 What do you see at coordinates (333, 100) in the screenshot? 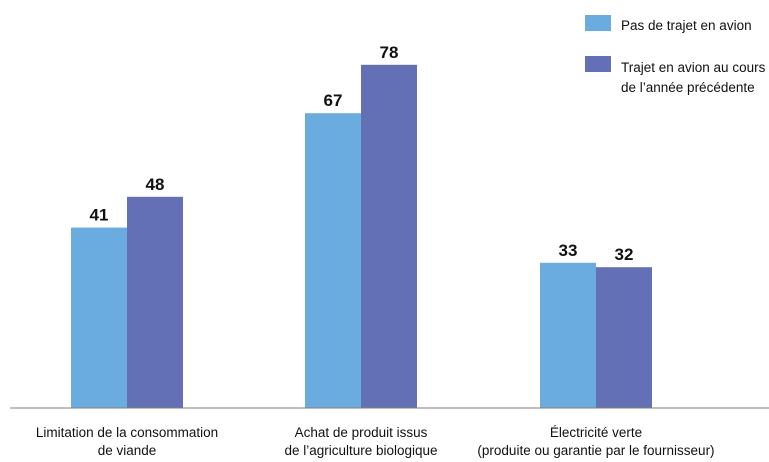
I see `value-label-s0-c1: 67` at bounding box center [333, 100].